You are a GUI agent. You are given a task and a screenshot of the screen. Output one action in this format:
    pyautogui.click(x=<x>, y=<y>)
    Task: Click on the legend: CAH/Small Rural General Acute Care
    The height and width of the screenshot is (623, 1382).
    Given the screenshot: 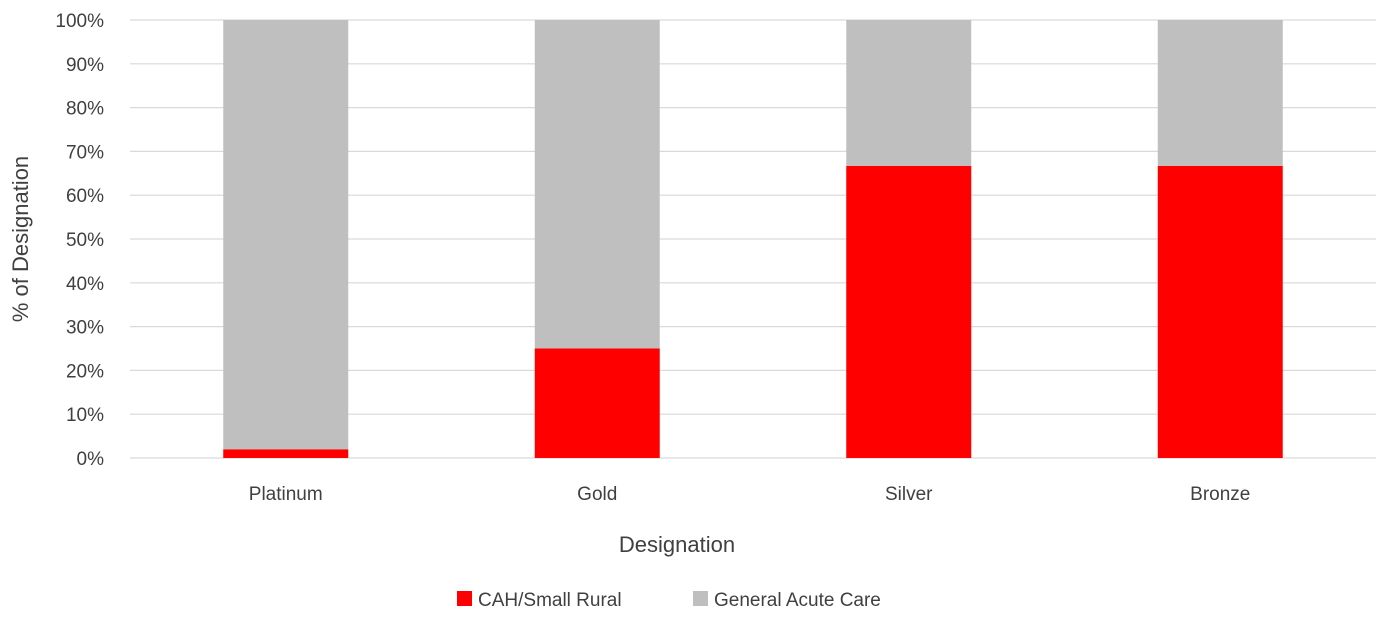 What is the action you would take?
    pyautogui.click(x=669, y=600)
    